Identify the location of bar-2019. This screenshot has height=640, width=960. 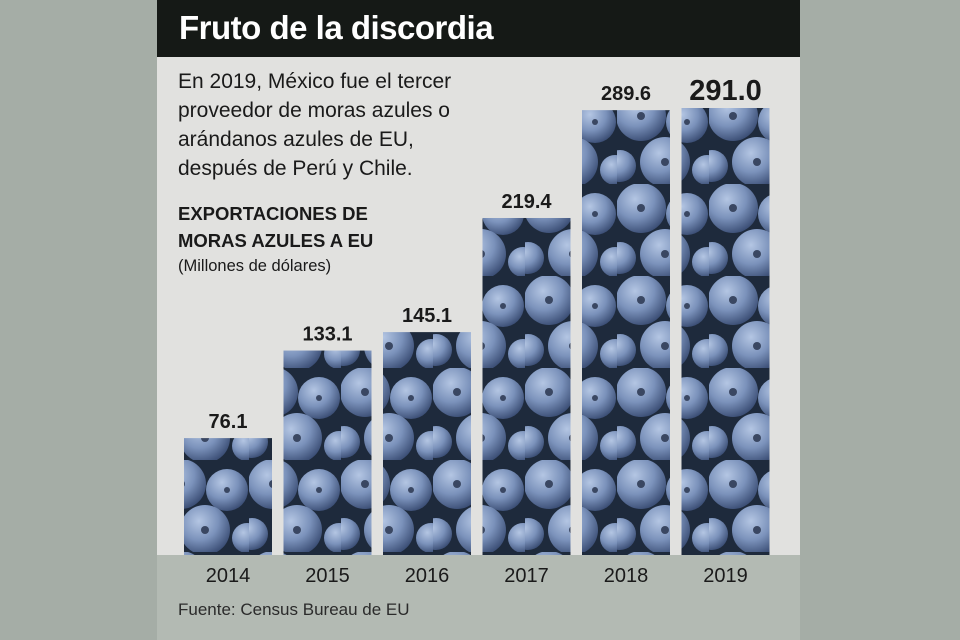
(725, 331).